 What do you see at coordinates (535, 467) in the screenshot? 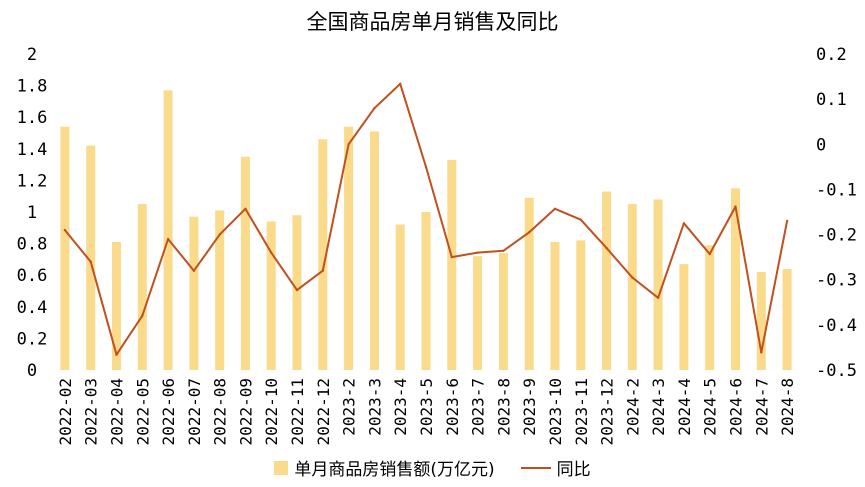
I see `legend-line-swatch` at bounding box center [535, 467].